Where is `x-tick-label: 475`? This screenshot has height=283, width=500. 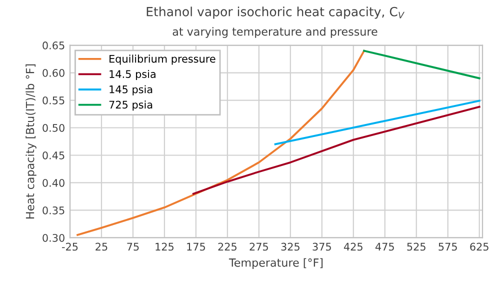 x-tick-label: 475 is located at coordinates (384, 246).